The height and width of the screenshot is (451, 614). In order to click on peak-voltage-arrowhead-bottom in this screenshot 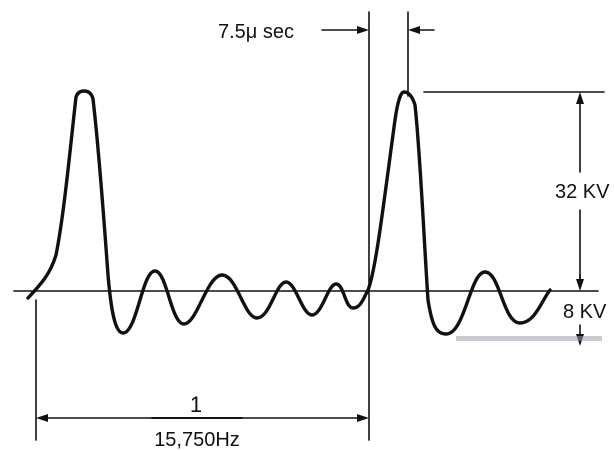, I will do `click(580, 285)`.